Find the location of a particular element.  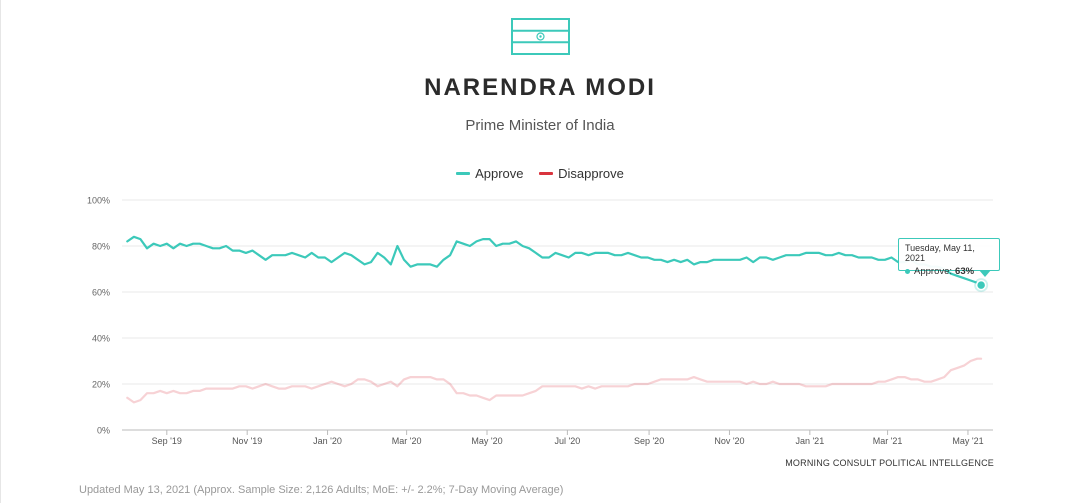

legend-item-approve: Approve is located at coordinates (490, 173).